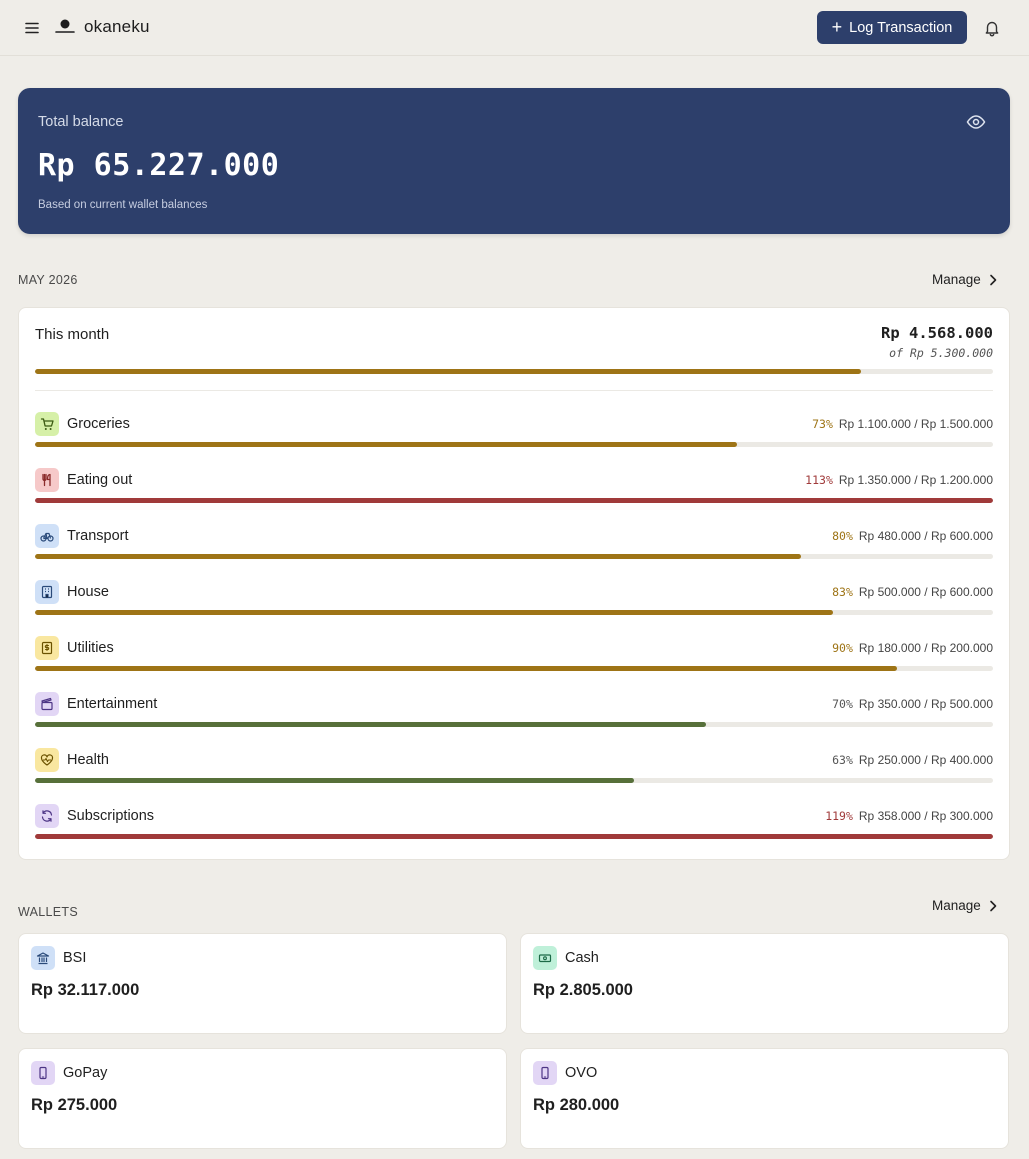  Describe the element at coordinates (764, 983) in the screenshot. I see `wallet-card: Cash Rp 2.805.000` at that location.